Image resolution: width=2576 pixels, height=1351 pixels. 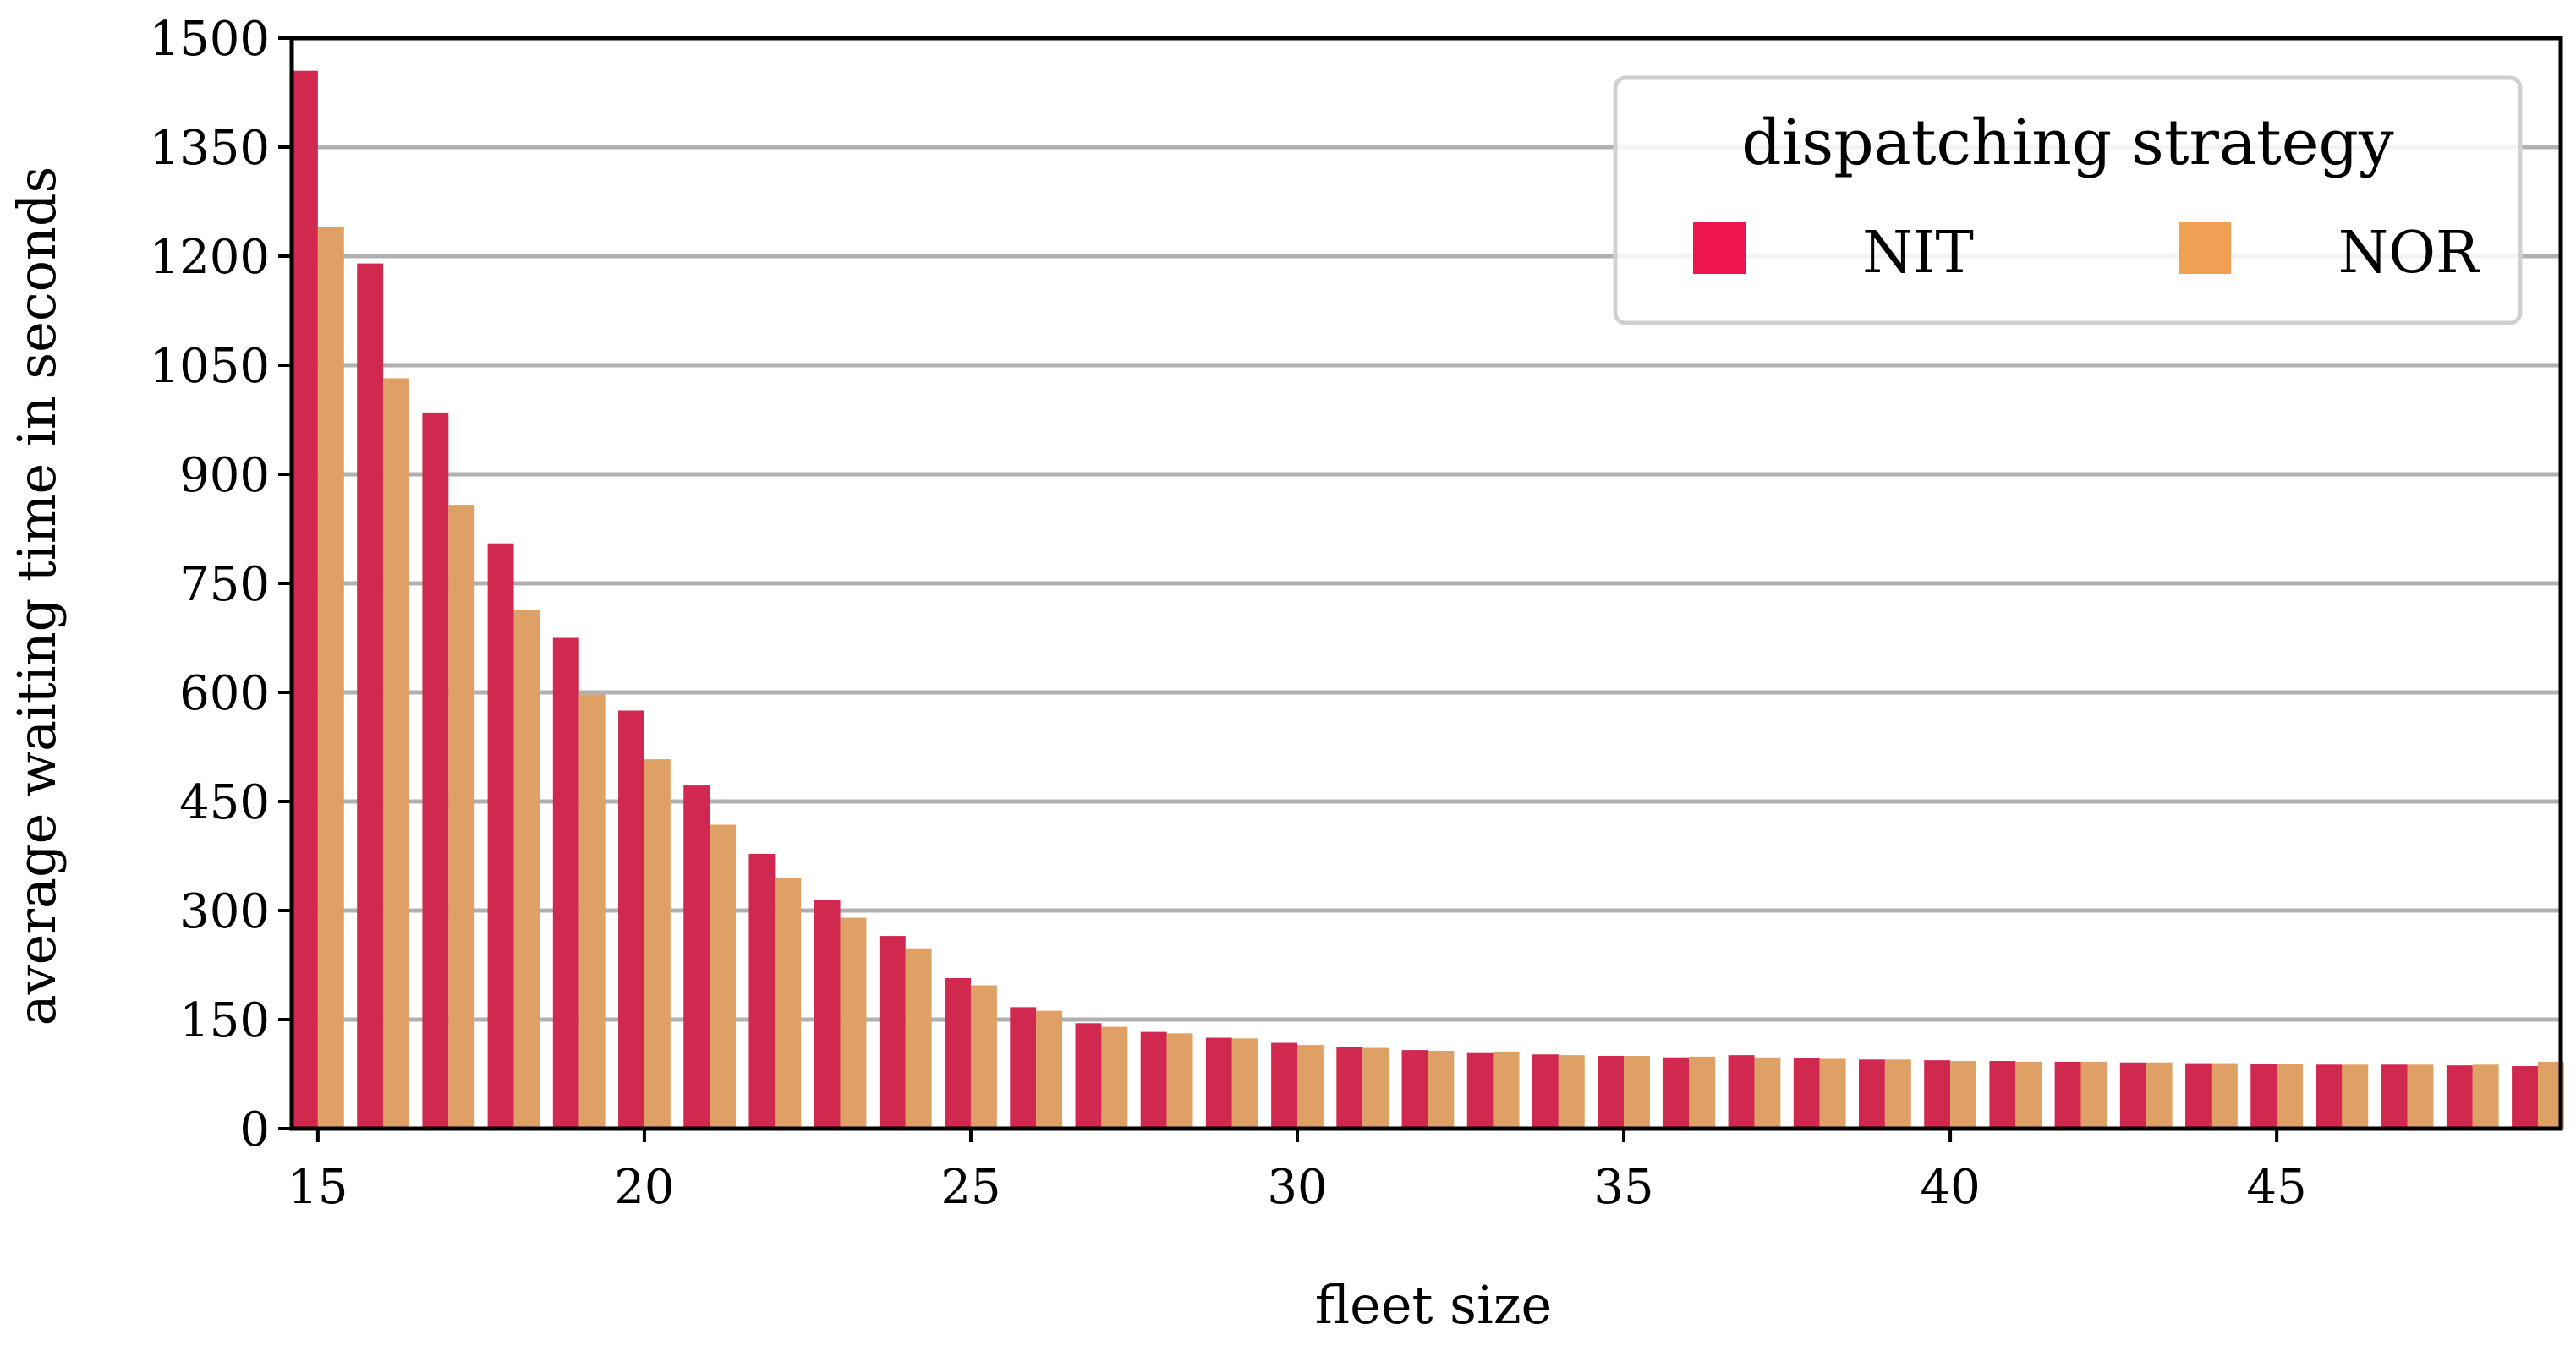 I want to click on legend-label-nit: NIT, so click(x=1918, y=253).